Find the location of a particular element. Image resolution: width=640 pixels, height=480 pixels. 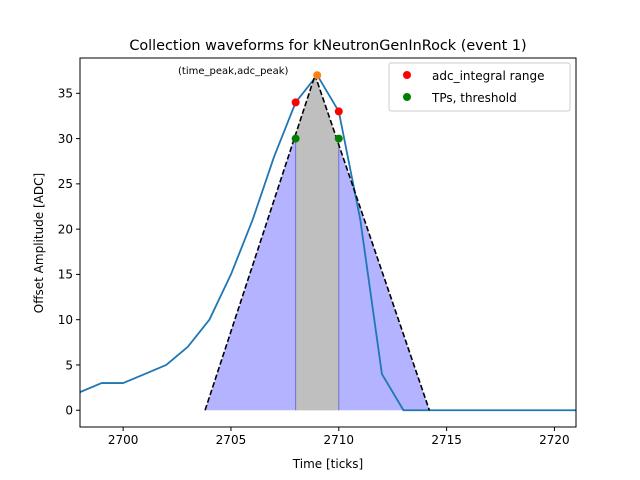

peak-marker is located at coordinates (317, 75).